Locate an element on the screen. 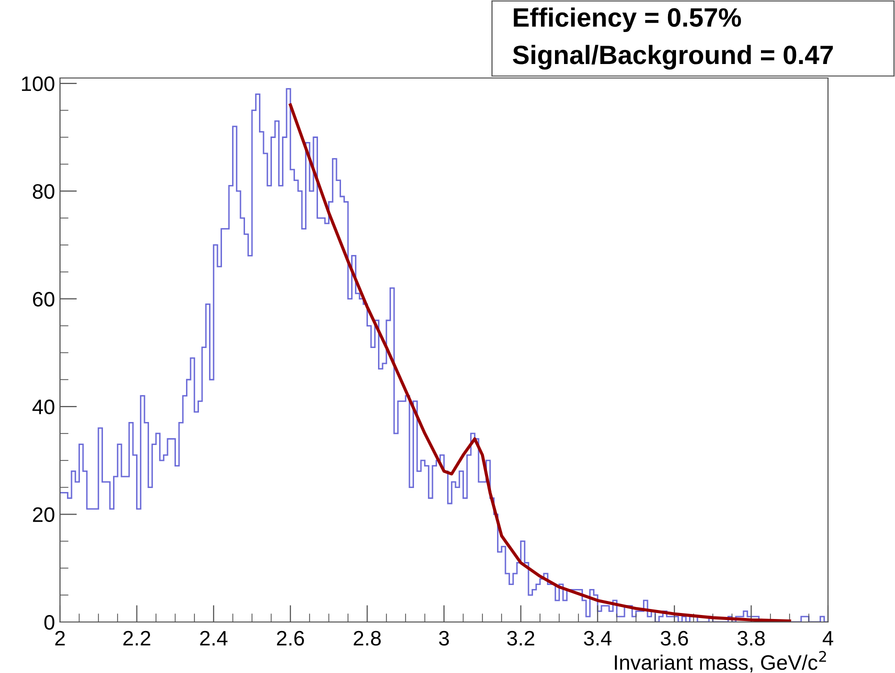  x-tick-label: 3.4 is located at coordinates (598, 638).